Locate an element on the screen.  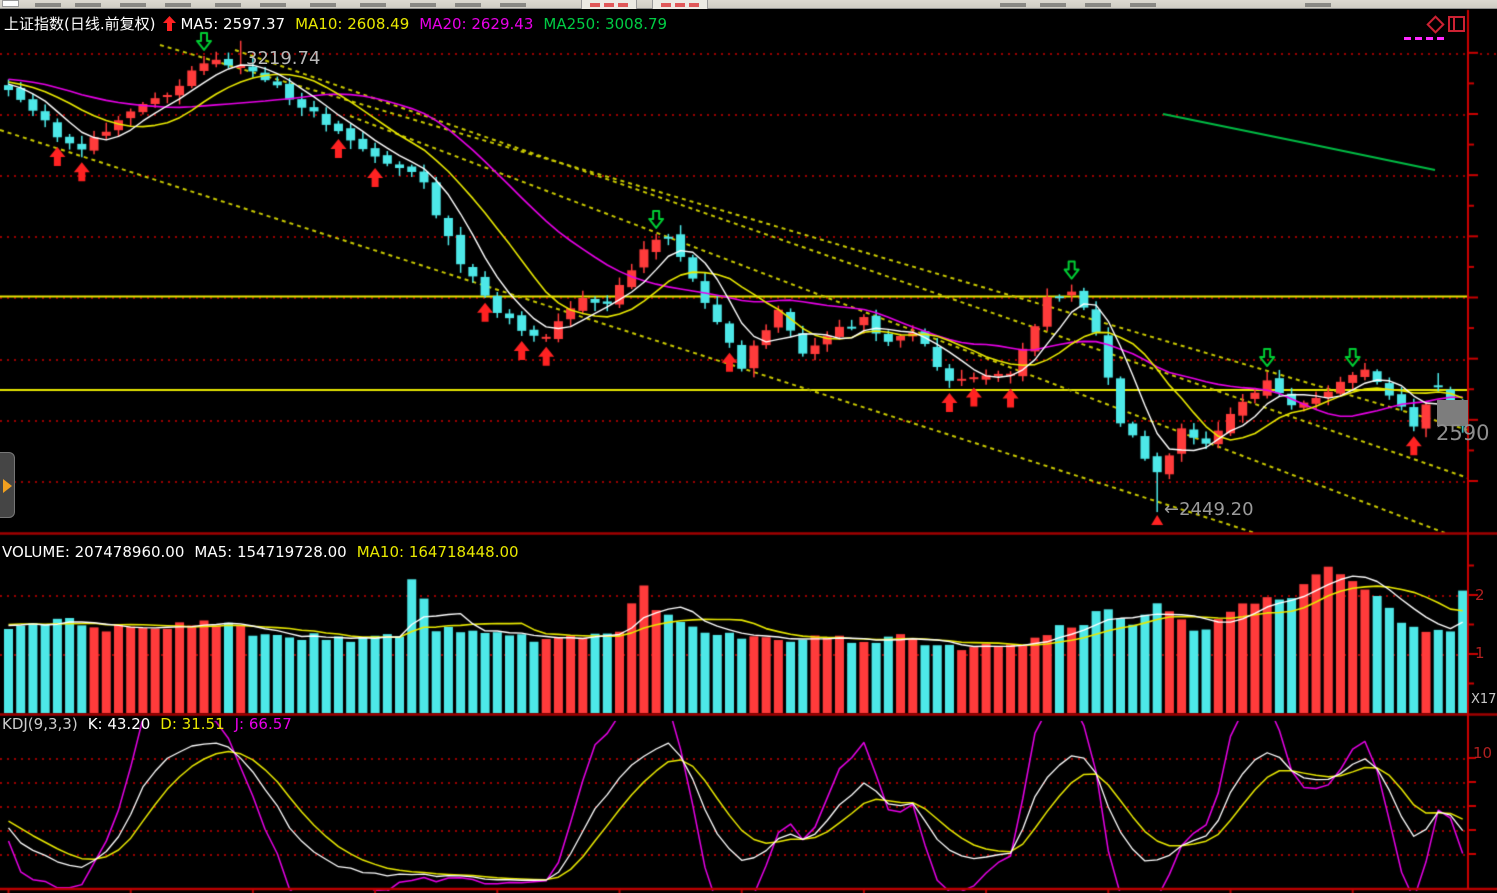
legend-segment: VOLUME: 207478960.00 is located at coordinates (93, 552).